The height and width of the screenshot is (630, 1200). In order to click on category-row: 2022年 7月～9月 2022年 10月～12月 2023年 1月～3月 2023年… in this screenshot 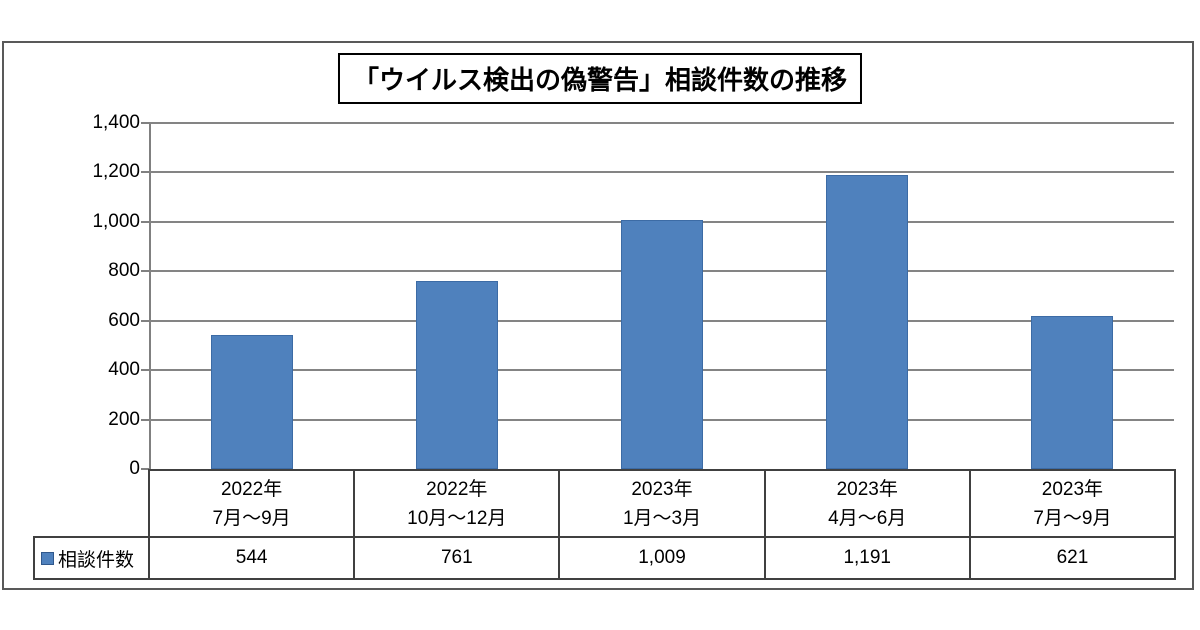, I will do `click(662, 504)`.